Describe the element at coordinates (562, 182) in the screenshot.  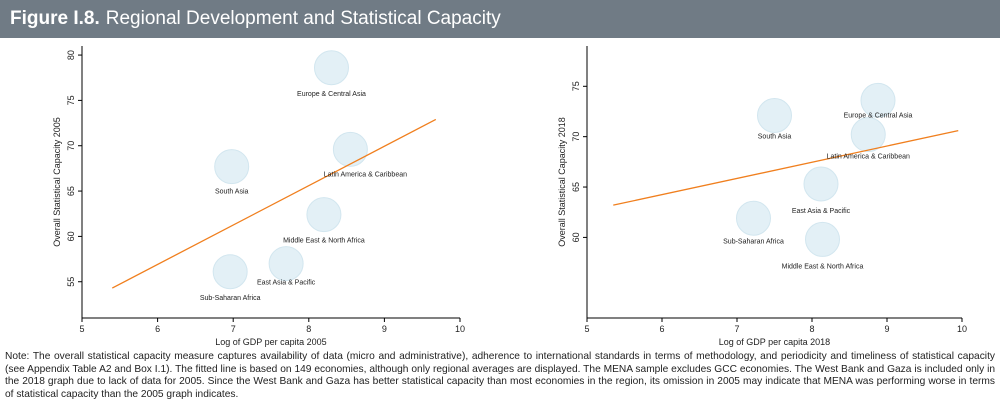
I see `y-axis-title: Overall Statistical Capacity 2018` at that location.